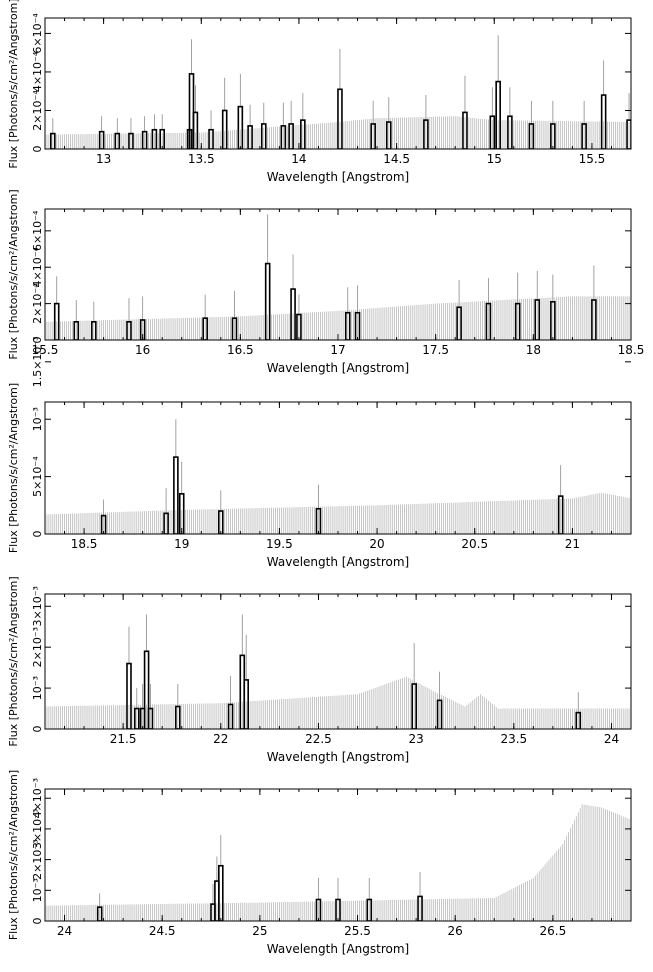  What do you see at coordinates (572, 544) in the screenshot?
I see `x-tick-label: 21` at bounding box center [572, 544].